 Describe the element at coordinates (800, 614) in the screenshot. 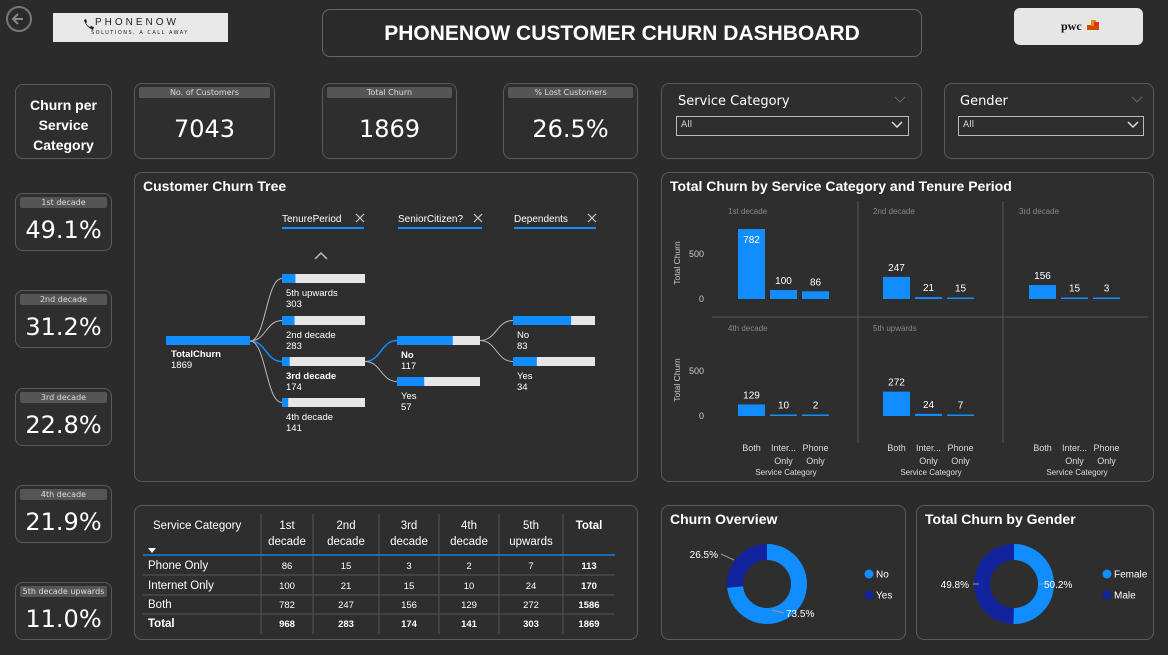

I see `donut-slice-label: 73.5%` at that location.